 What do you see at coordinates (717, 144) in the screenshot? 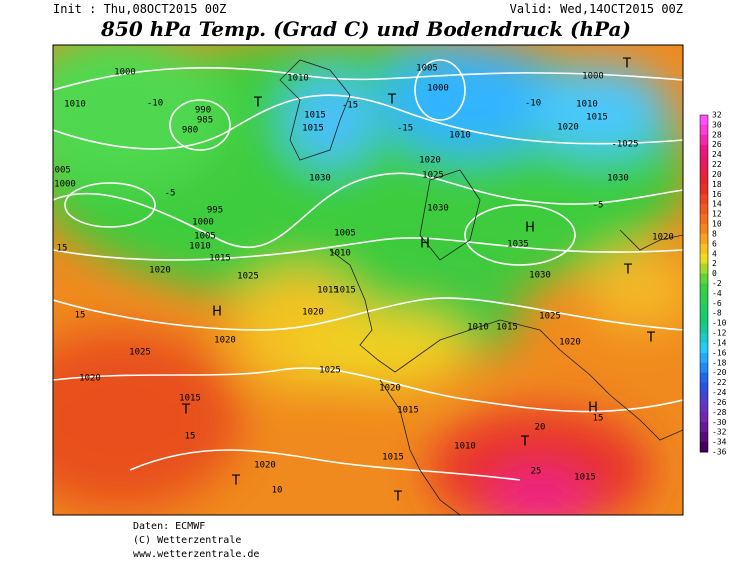
I see `colorbar-label: 26` at bounding box center [717, 144].